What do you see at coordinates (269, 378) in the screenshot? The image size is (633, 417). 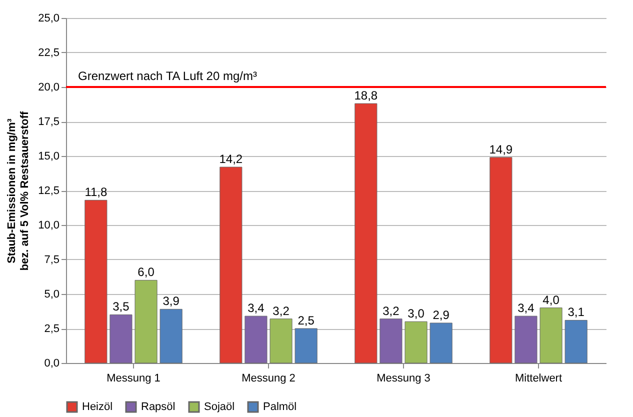 I see `x-tick-label: Messung 2` at bounding box center [269, 378].